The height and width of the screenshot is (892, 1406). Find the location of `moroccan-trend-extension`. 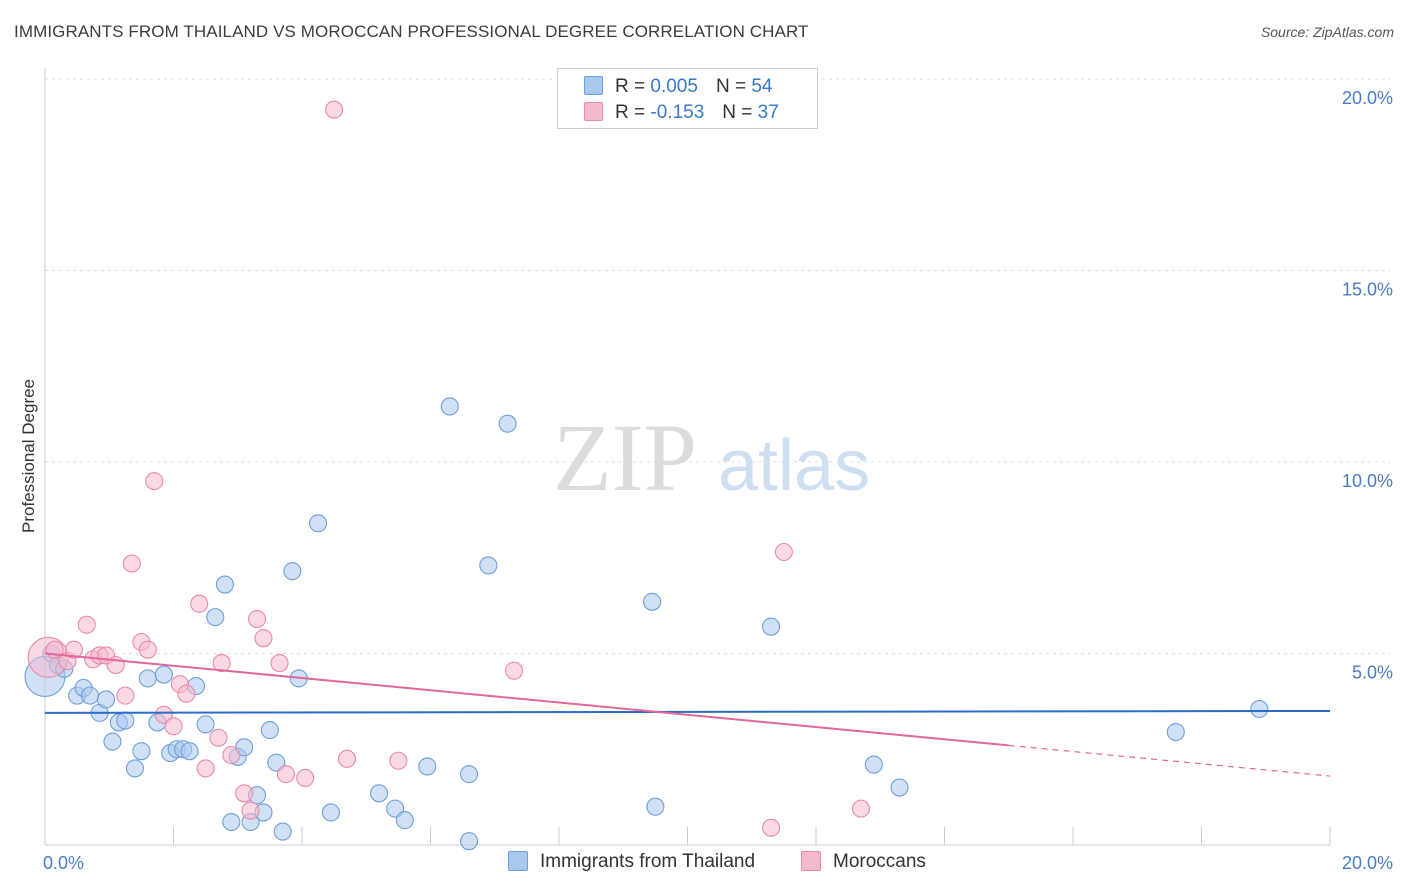

moroccan-trend-extension is located at coordinates (1169, 760).